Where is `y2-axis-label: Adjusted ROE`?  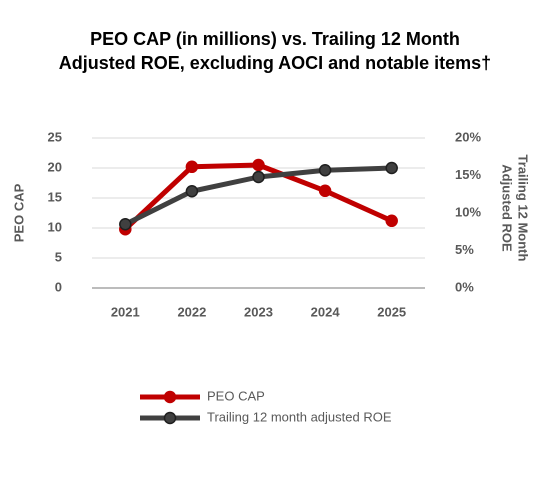 y2-axis-label: Adjusted ROE is located at coordinates (507, 208).